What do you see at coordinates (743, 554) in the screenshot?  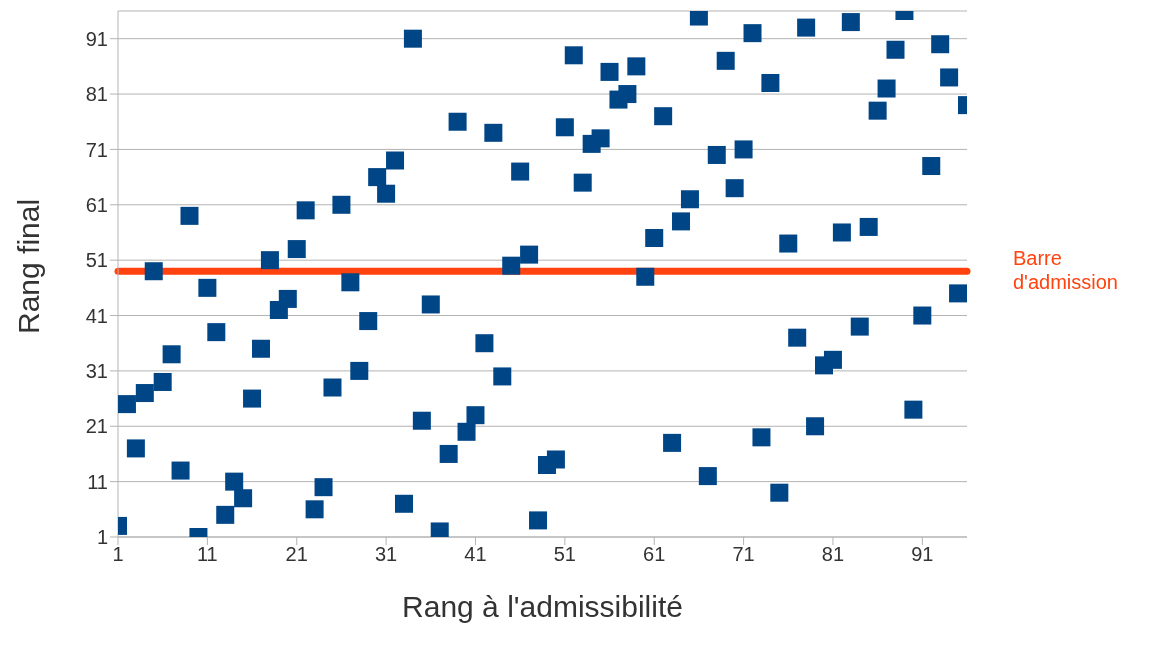 I see `x-tick-label: 71` at bounding box center [743, 554].